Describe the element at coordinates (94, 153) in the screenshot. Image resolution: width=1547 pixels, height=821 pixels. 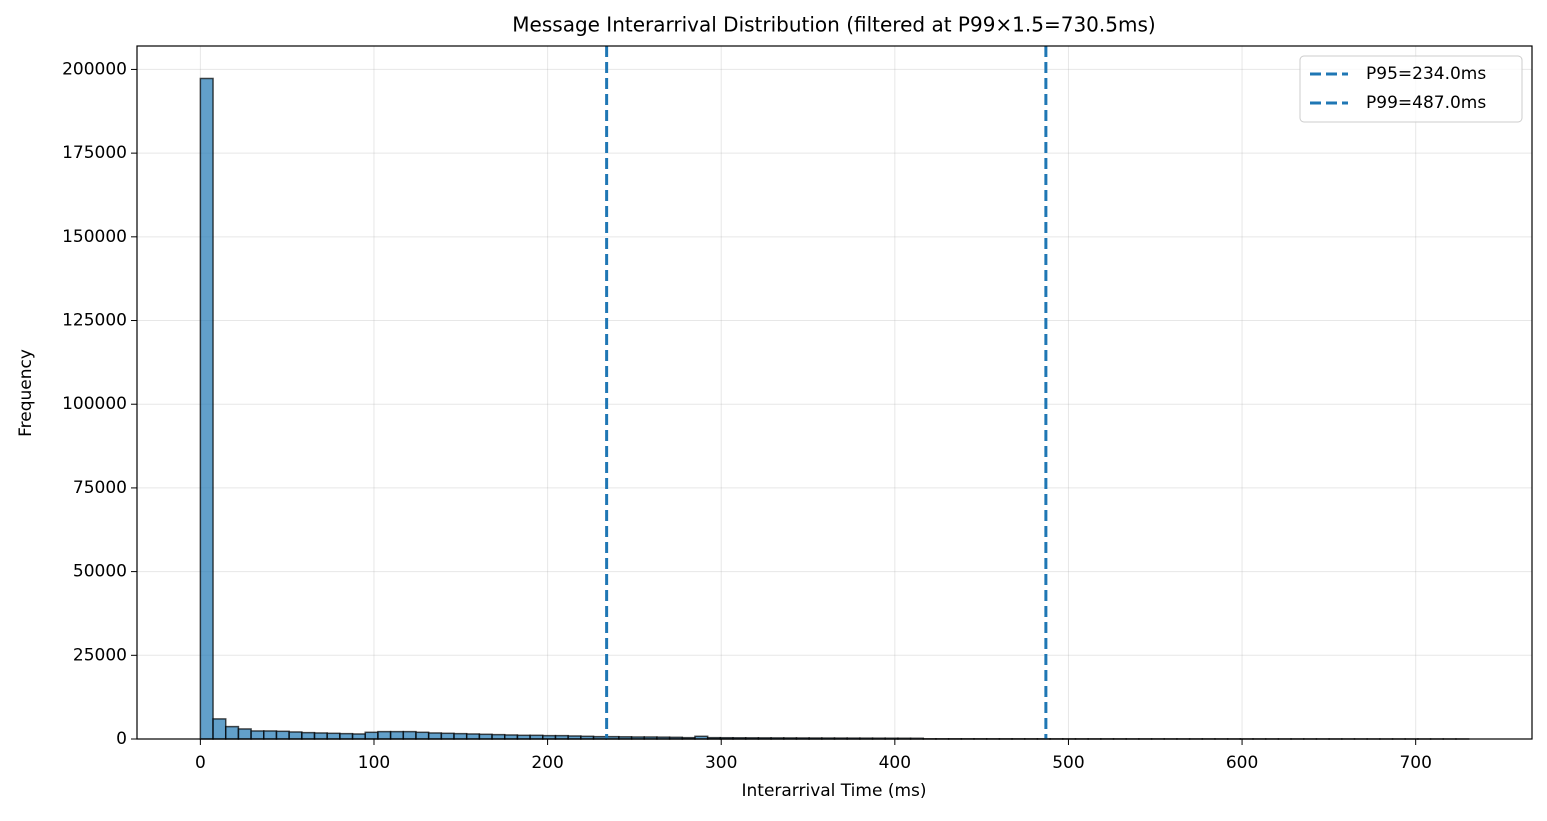
I see `y-tick-label: 175000` at that location.